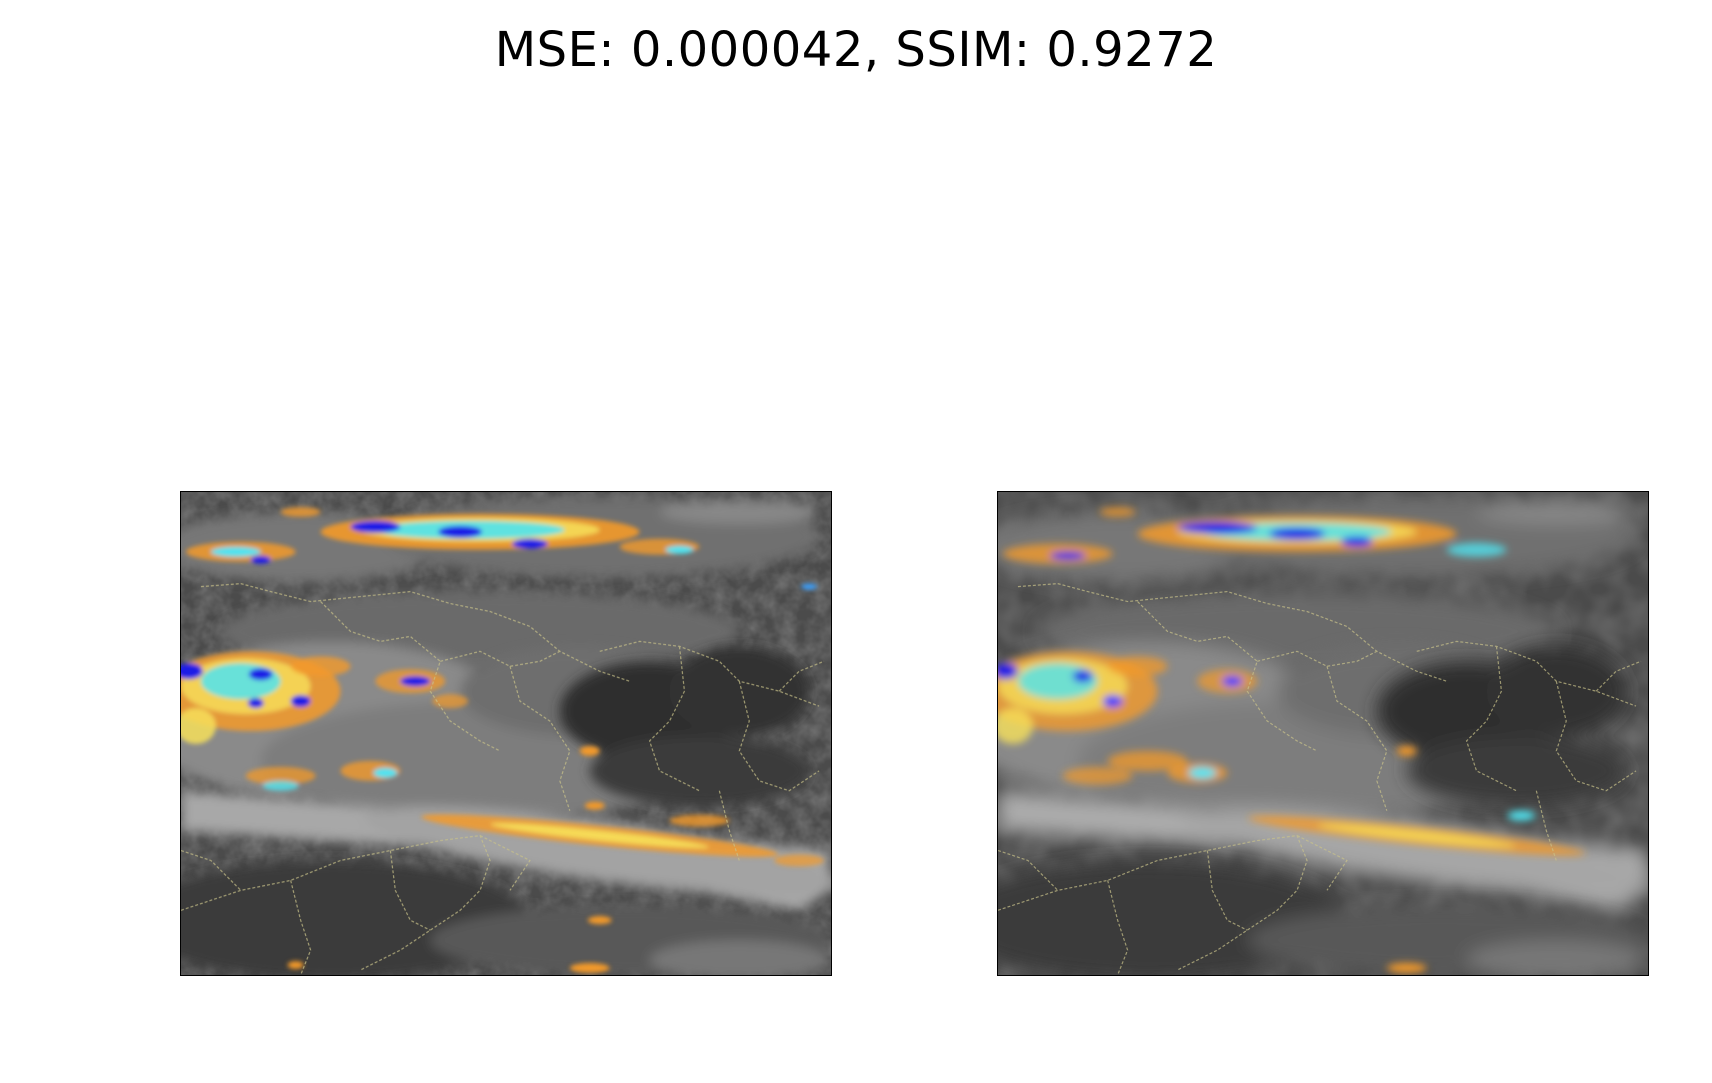  What do you see at coordinates (856, 50) in the screenshot?
I see `figure-title: MSE: 0.000042, SSIM: 0.9272` at bounding box center [856, 50].